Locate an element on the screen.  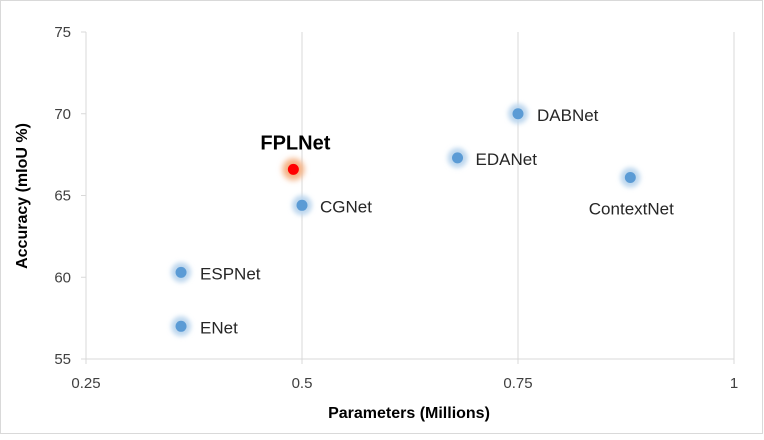
data-point-fplnet is located at coordinates (293, 169).